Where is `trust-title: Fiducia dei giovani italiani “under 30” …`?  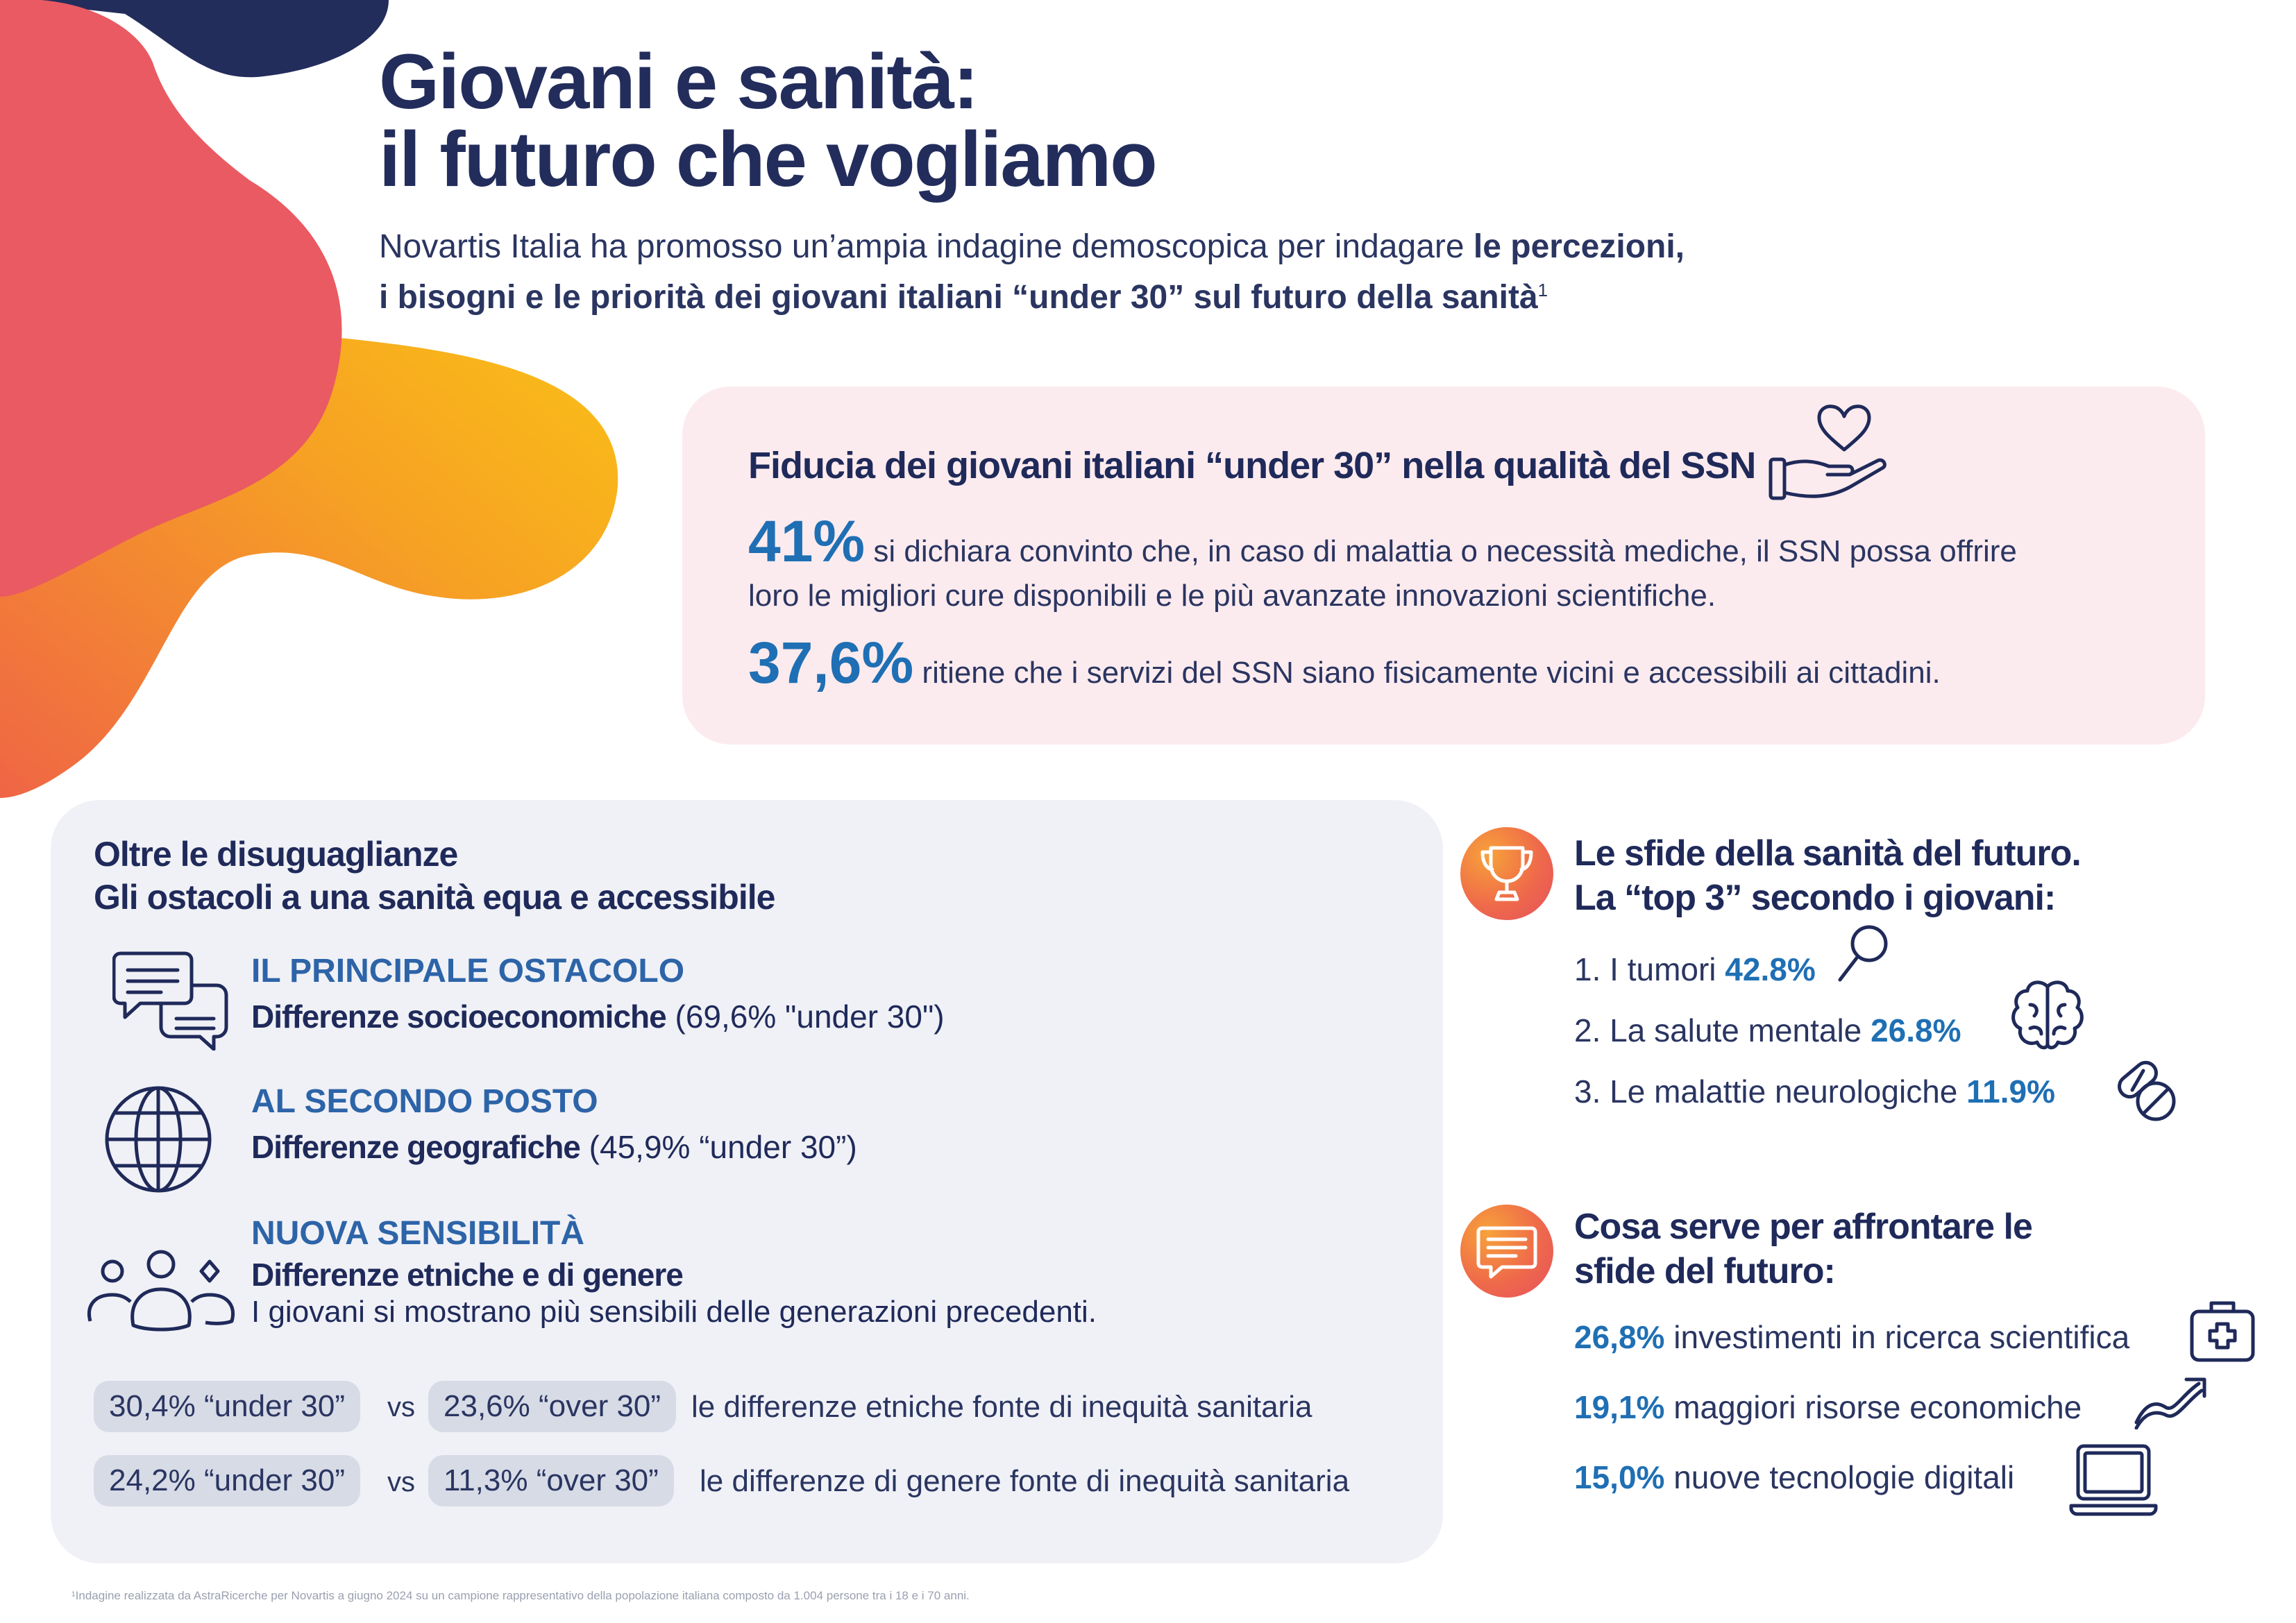
trust-title: Fiducia dei giovani italiani “under 30” … is located at coordinates (1252, 466).